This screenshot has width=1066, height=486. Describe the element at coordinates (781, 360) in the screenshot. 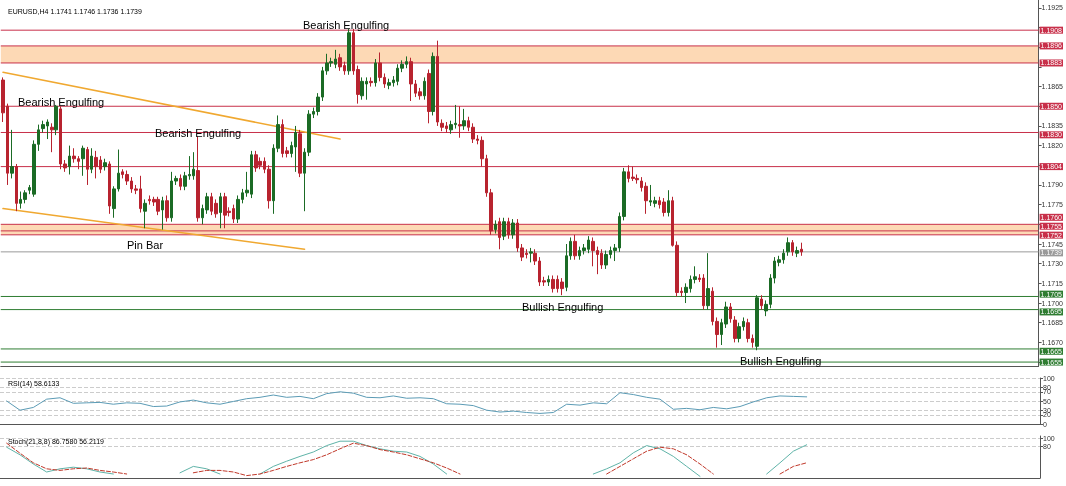

I see `annotation: Bullish Engulfing` at that location.